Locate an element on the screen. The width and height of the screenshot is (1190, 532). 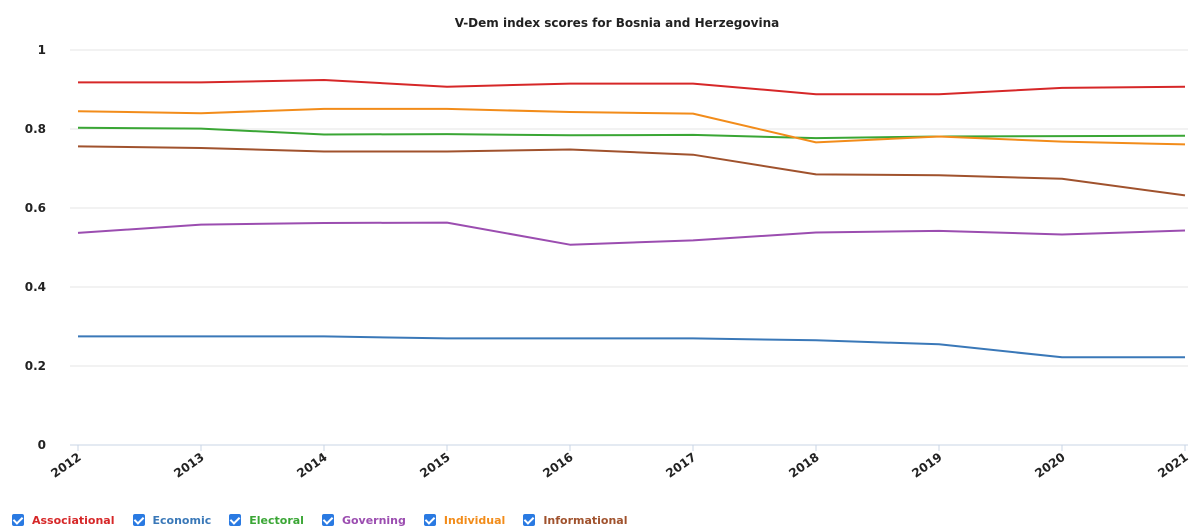
x-tick-label: 2014 is located at coordinates (311, 465).